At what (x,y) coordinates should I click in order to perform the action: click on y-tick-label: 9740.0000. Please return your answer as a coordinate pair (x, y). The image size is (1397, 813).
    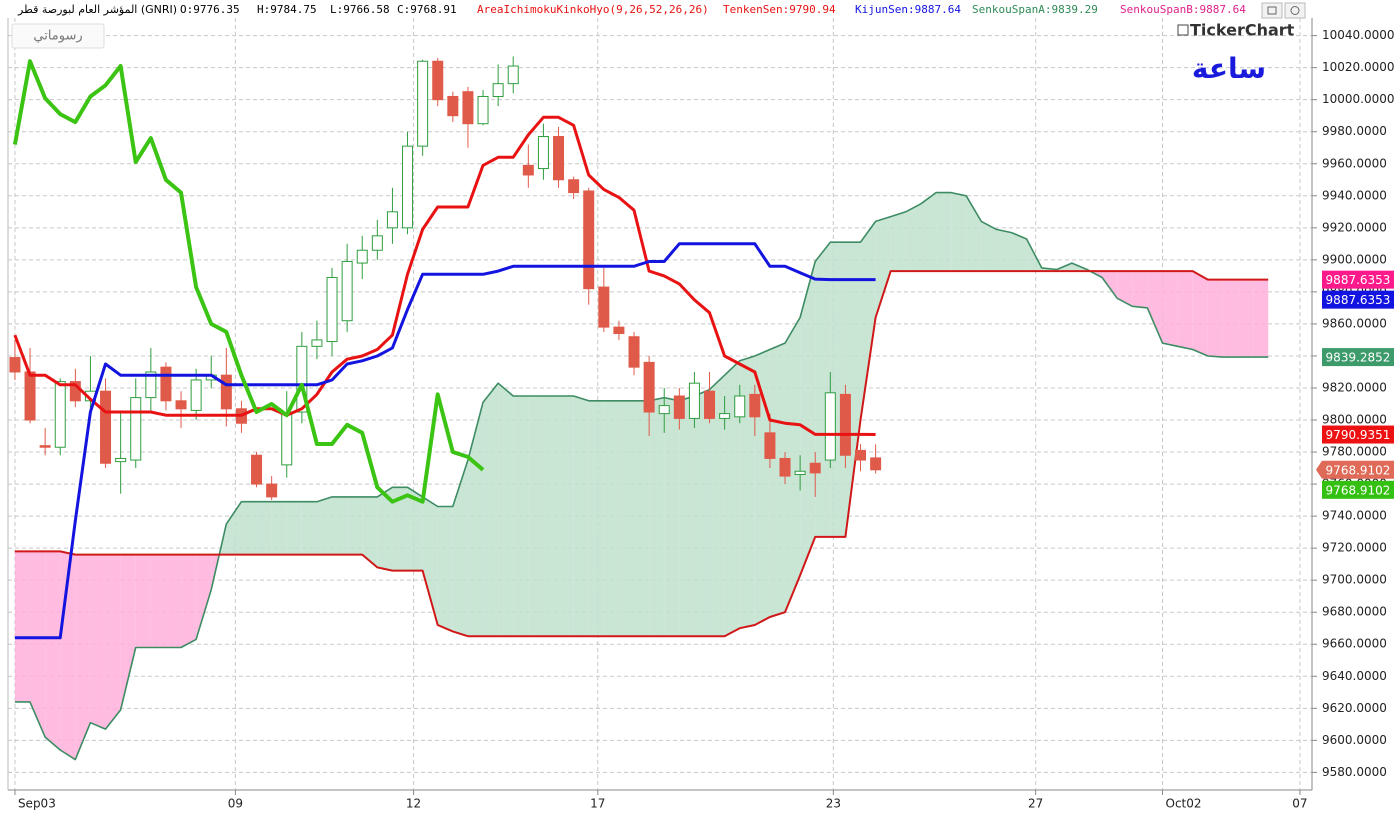
    Looking at the image, I should click on (1354, 516).